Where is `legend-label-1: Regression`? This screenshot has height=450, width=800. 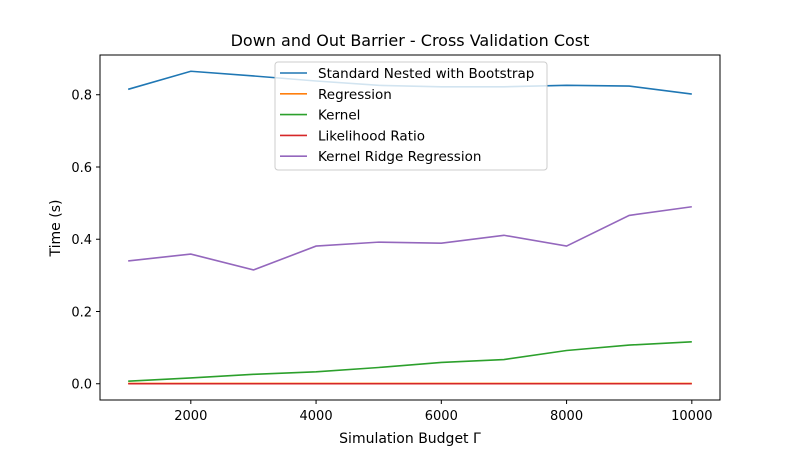
legend-label-1: Regression is located at coordinates (355, 95).